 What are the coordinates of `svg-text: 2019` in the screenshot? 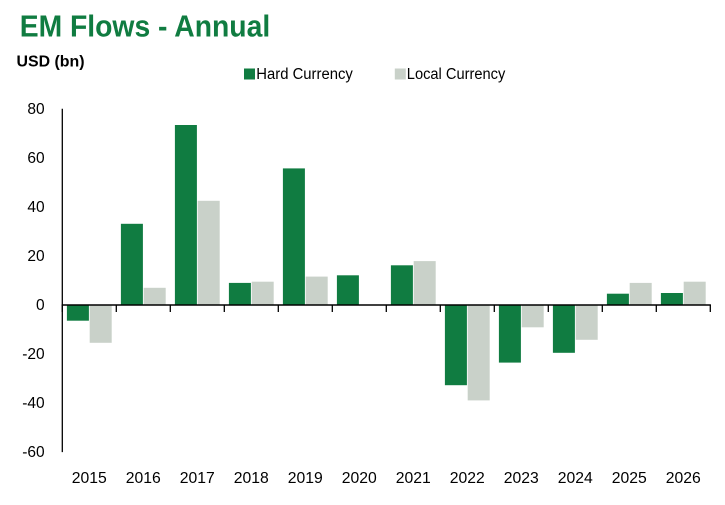 It's located at (305, 478).